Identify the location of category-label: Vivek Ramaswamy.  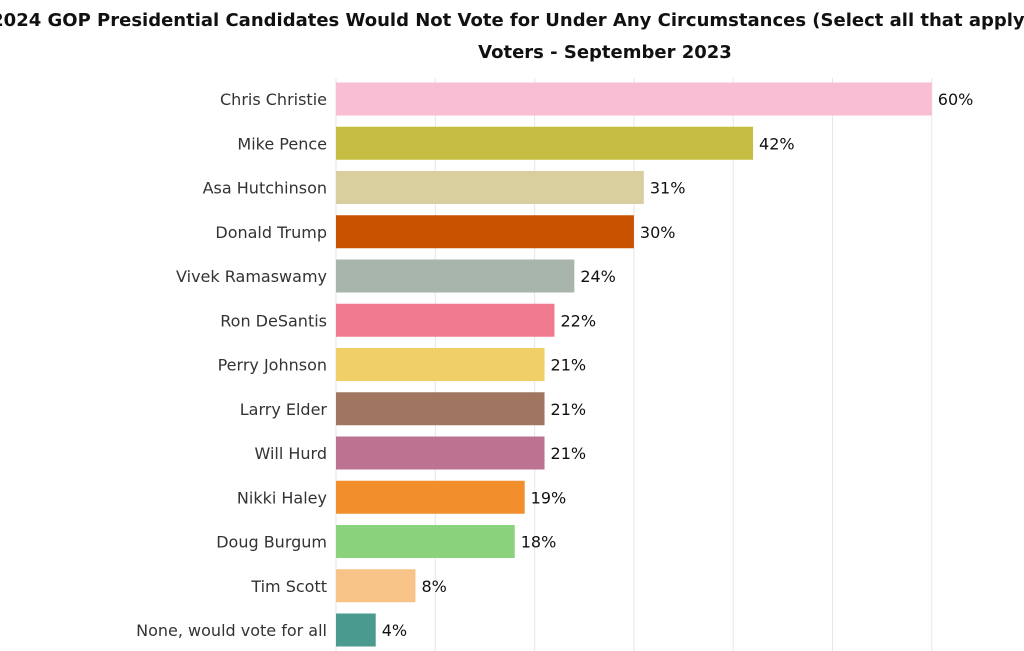
(251, 276).